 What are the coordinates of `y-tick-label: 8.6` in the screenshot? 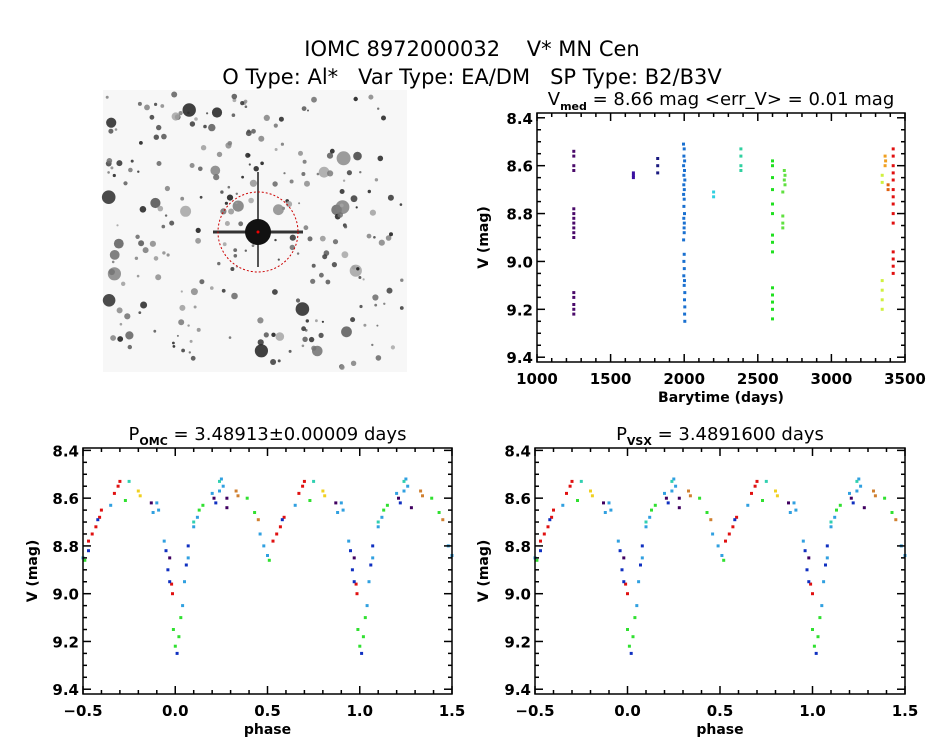 It's located at (519, 167).